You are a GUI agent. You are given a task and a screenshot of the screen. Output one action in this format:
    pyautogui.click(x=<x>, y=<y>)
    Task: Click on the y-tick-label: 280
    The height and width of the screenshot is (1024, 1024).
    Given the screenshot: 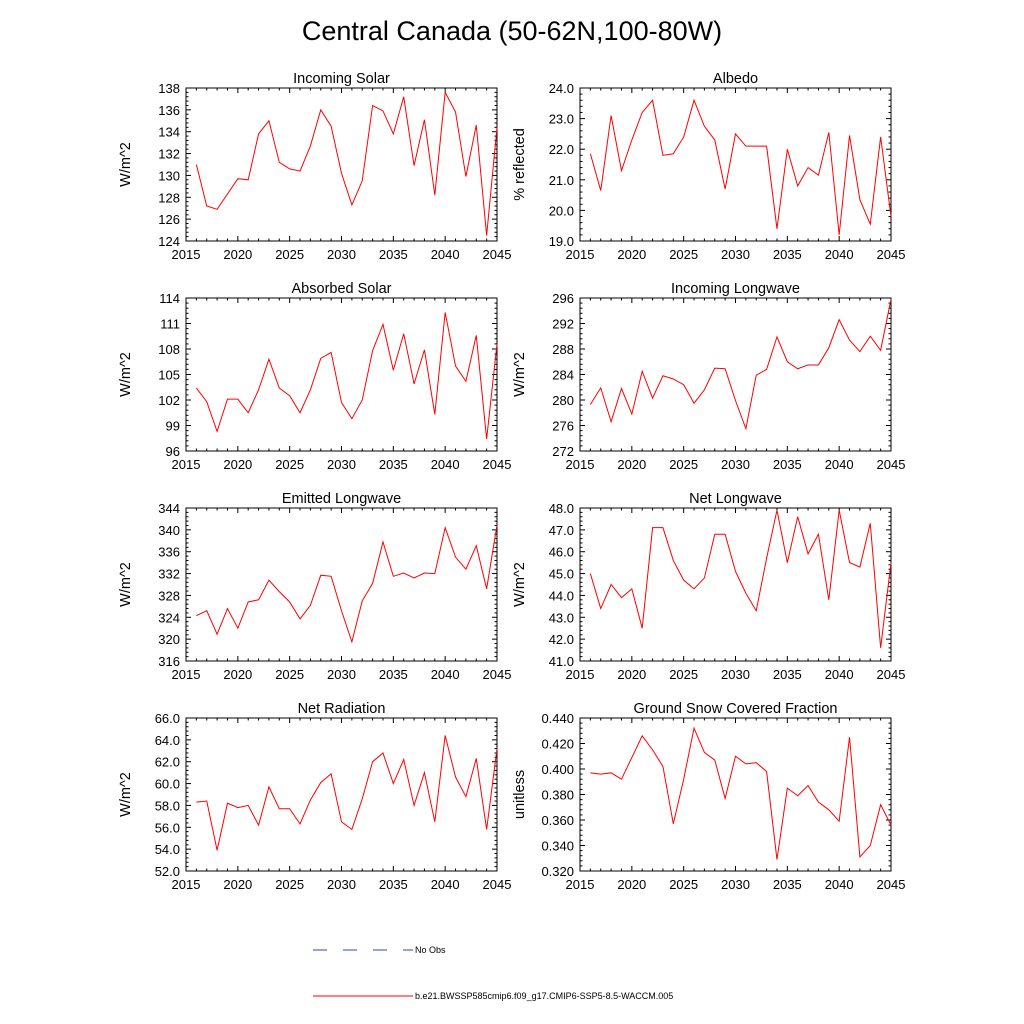 What is the action you would take?
    pyautogui.click(x=563, y=400)
    